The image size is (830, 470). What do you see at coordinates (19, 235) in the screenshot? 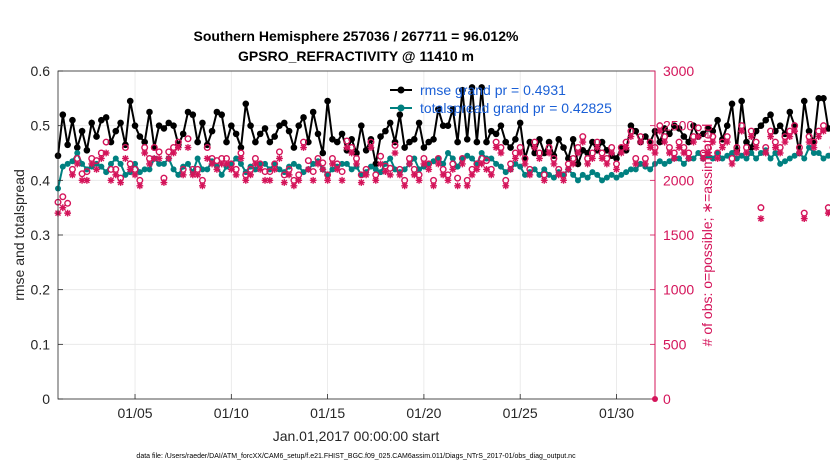
I see `y-axis-left-label: rmse and totalspread` at bounding box center [19, 235].